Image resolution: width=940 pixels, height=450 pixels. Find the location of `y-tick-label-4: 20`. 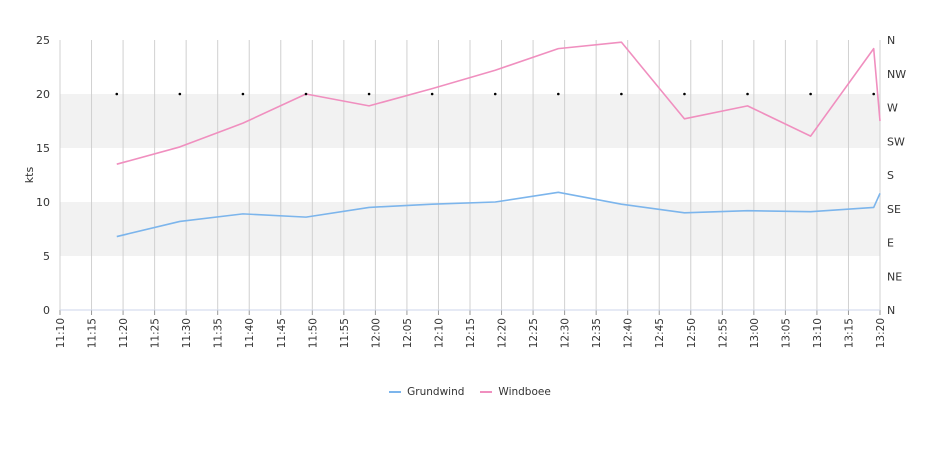

y-tick-label-4: 20 is located at coordinates (43, 94).